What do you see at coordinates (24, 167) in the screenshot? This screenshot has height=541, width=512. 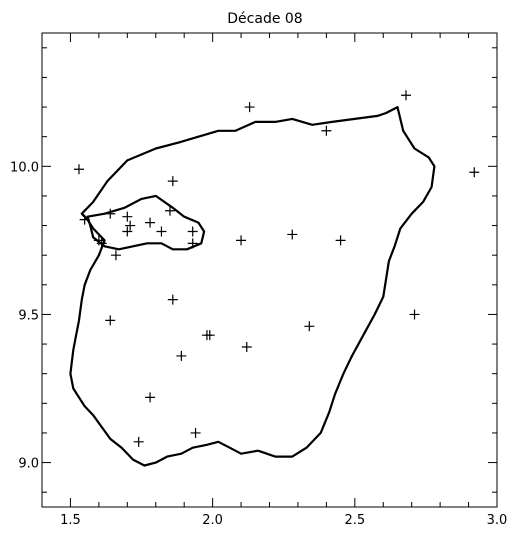 I see `y-tick-label: 10.0` at bounding box center [24, 167].